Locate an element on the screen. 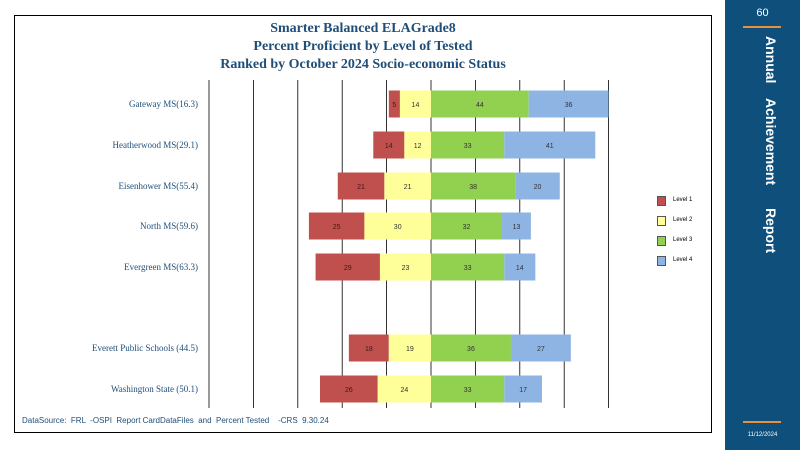  data-label-level-2: 21 is located at coordinates (408, 187).